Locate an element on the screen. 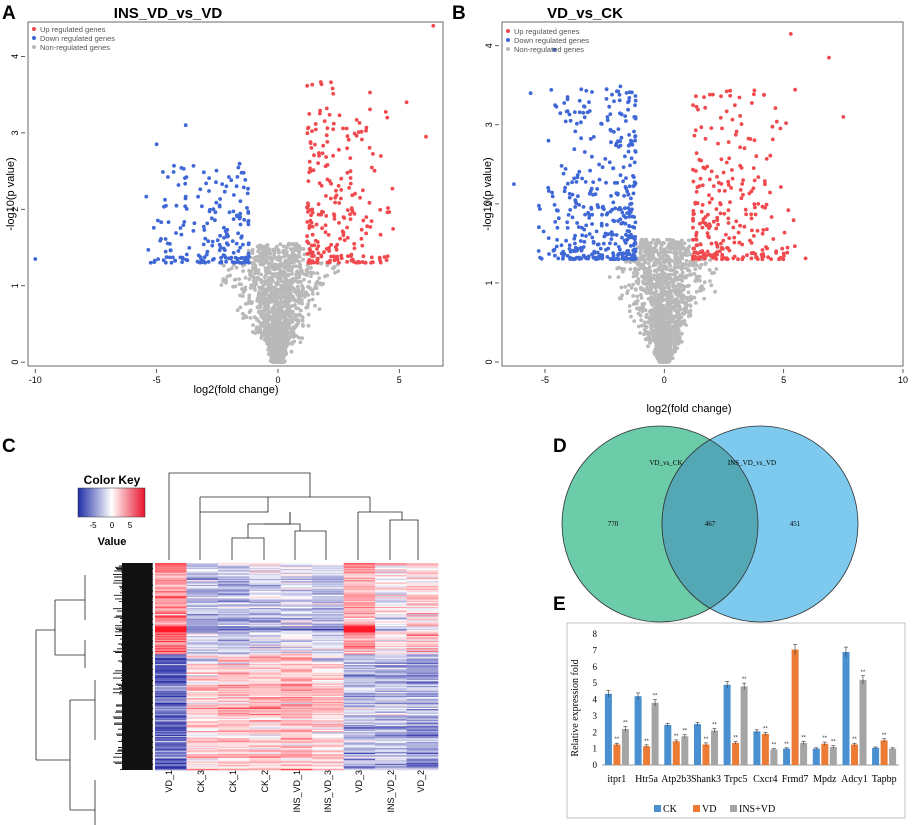 This screenshot has width=913, height=825. legend-label-up: Up regulated genes is located at coordinates (547, 31).